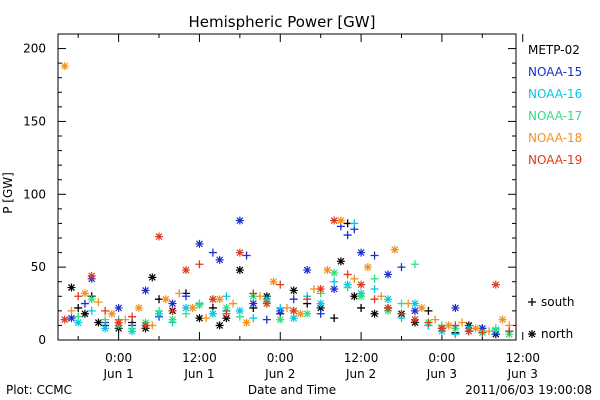 The width and height of the screenshot is (600, 400). I want to click on y-axis-label: P [GW], so click(8, 193).